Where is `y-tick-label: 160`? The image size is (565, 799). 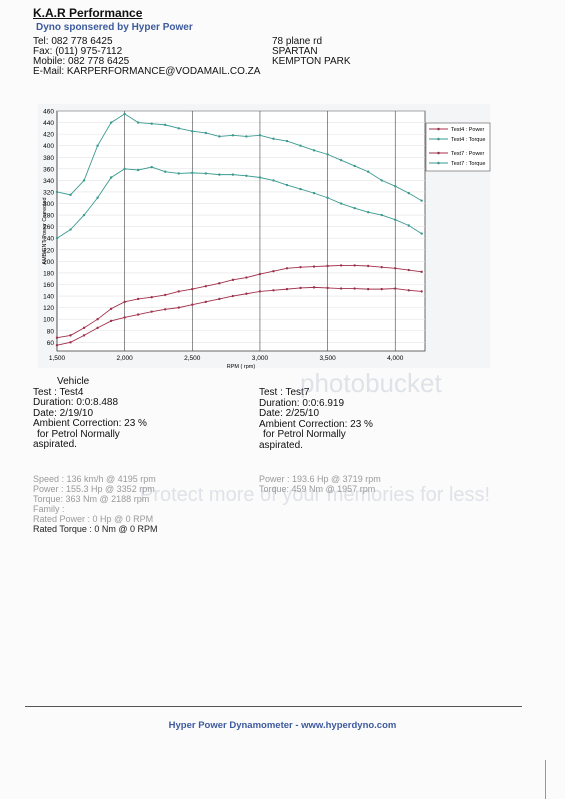
y-tick-label: 160 is located at coordinates (48, 285).